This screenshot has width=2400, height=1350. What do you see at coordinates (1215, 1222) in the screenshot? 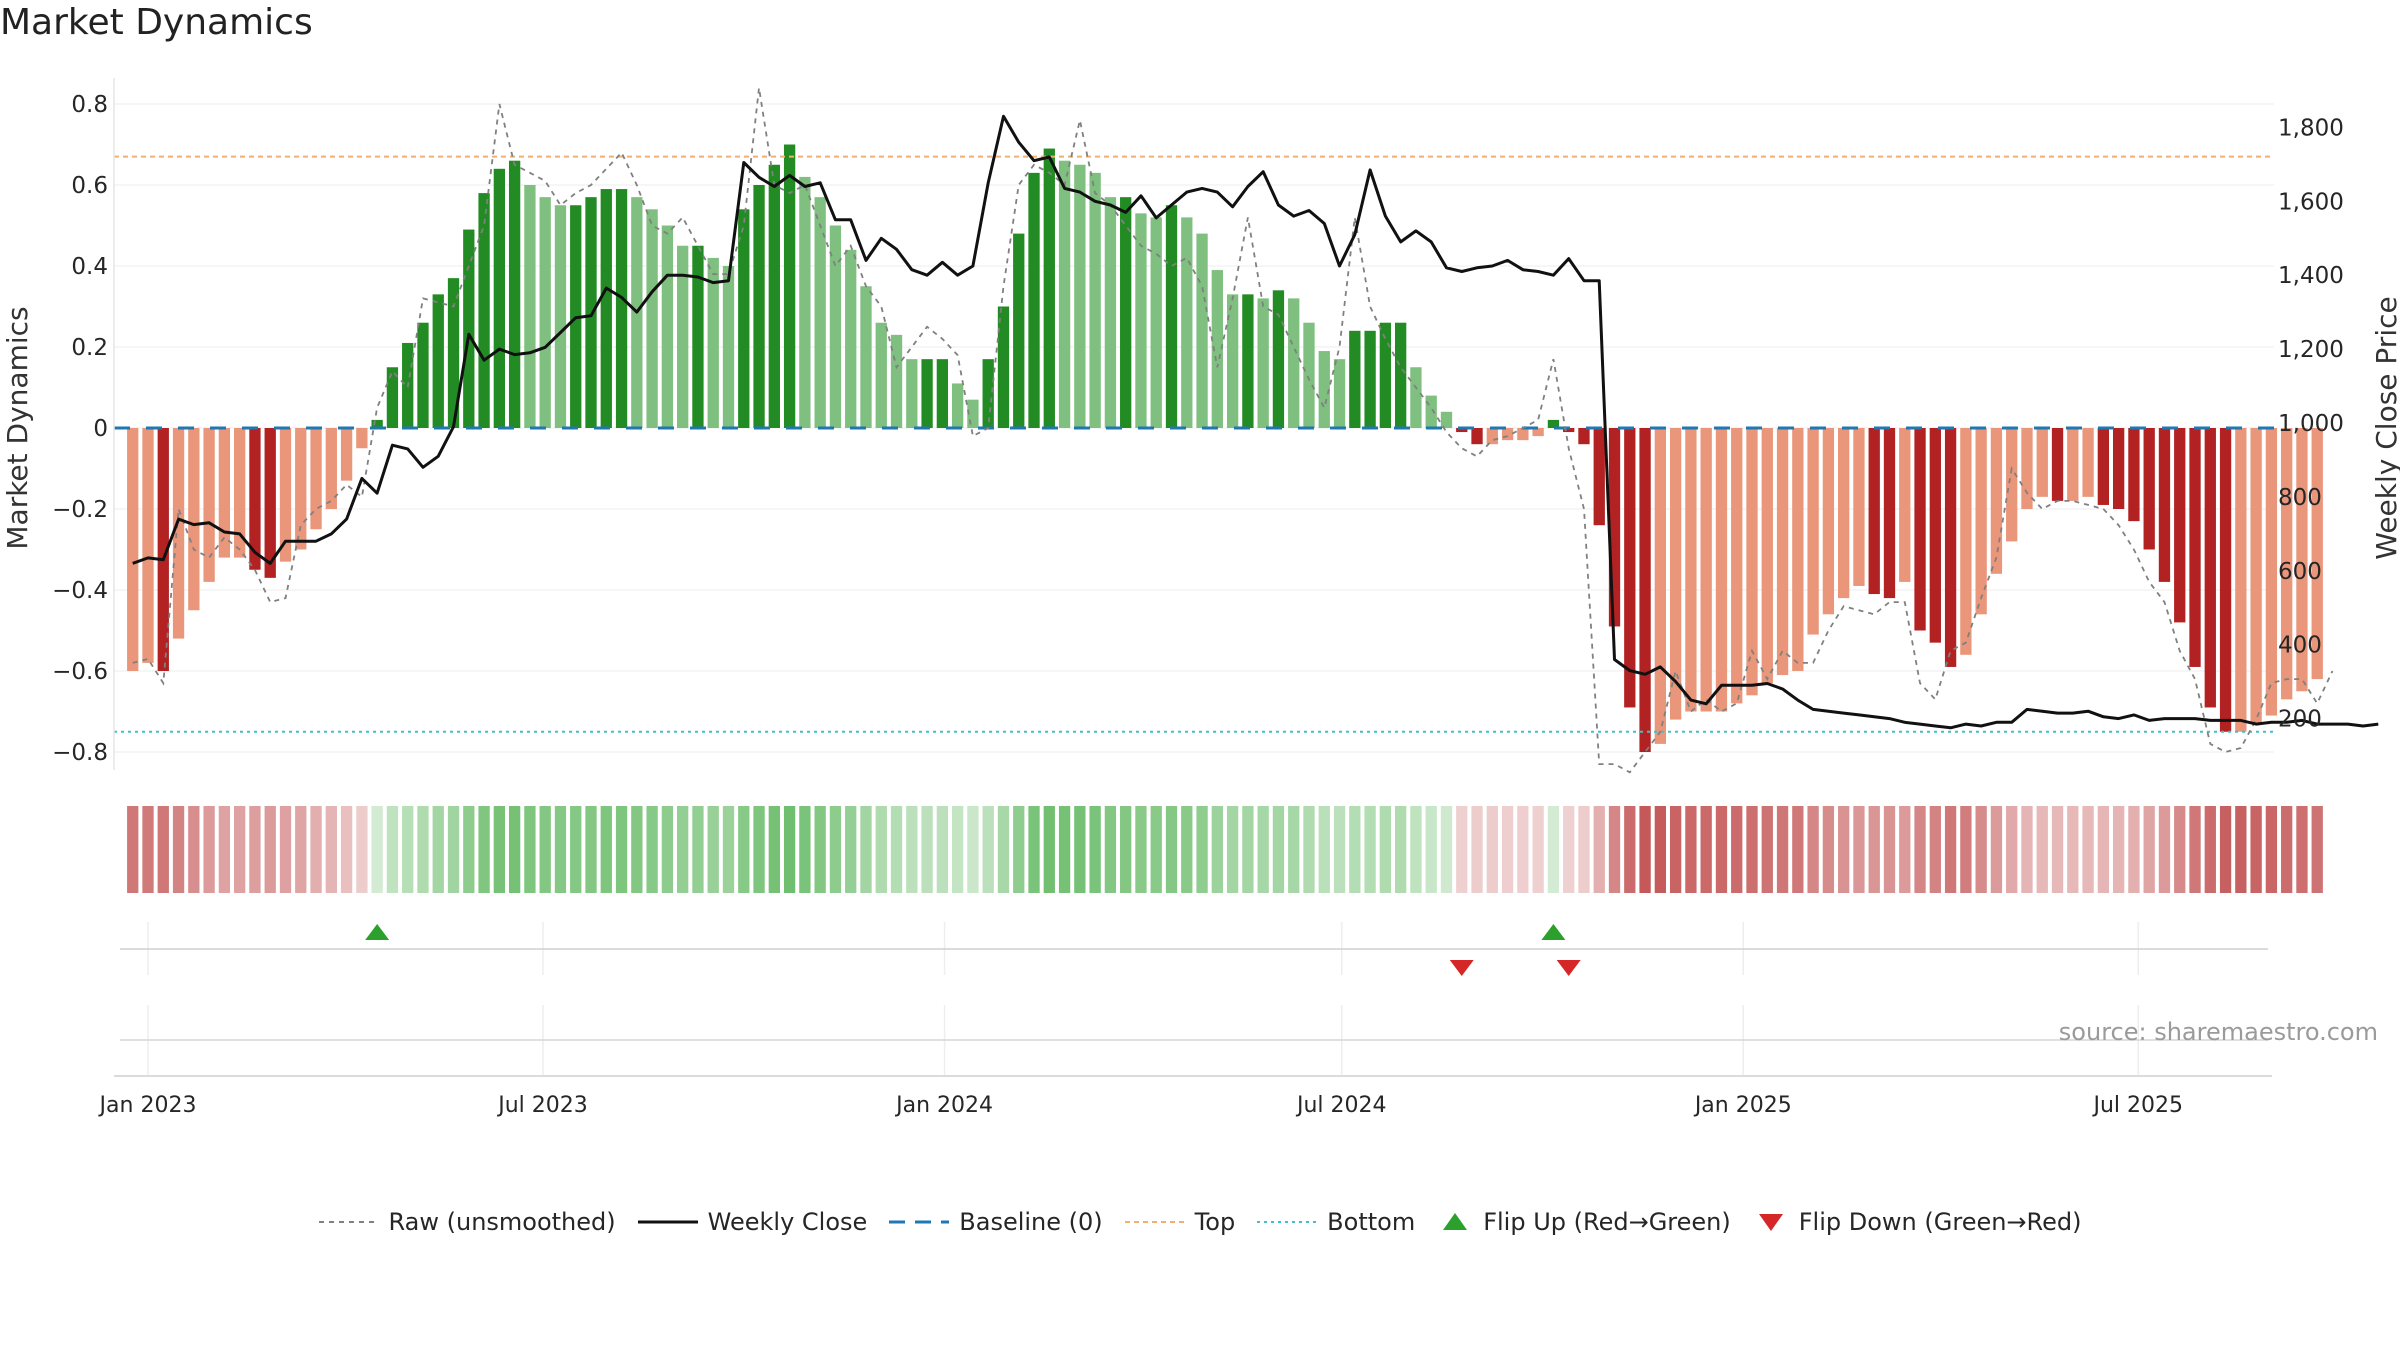
I see `legend-label-top: Top` at bounding box center [1215, 1222].